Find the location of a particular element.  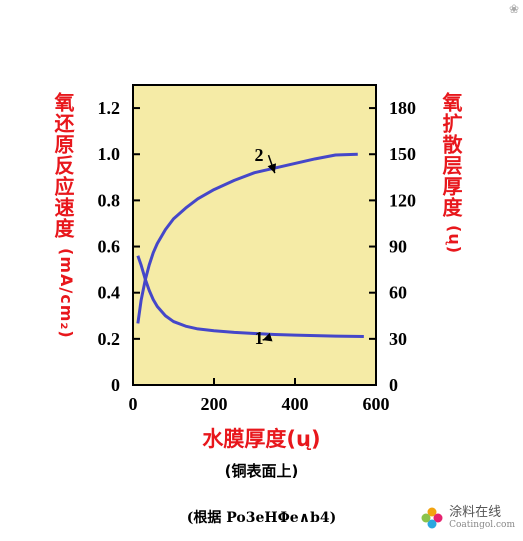

annotation-label-1: 1 is located at coordinates (259, 338).